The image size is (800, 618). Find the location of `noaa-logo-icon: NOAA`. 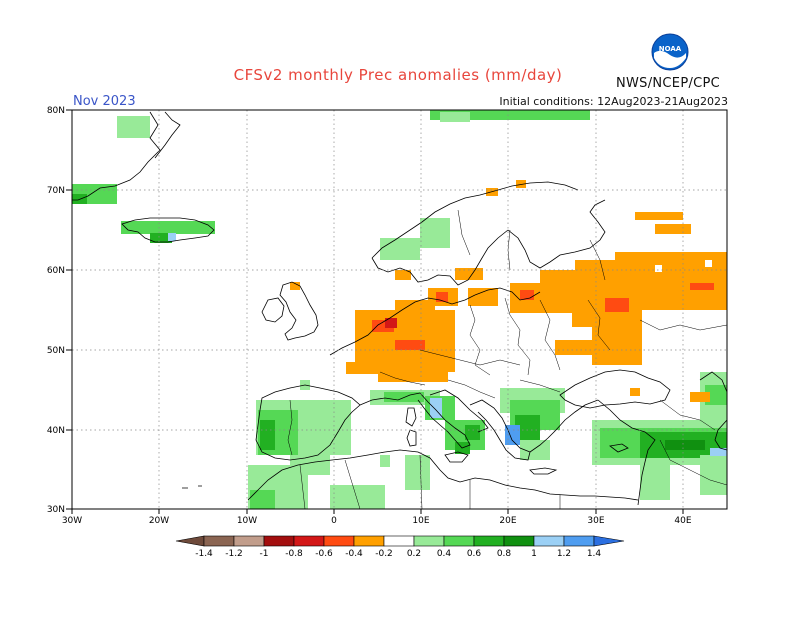

noaa-logo-icon: NOAA is located at coordinates (670, 52).